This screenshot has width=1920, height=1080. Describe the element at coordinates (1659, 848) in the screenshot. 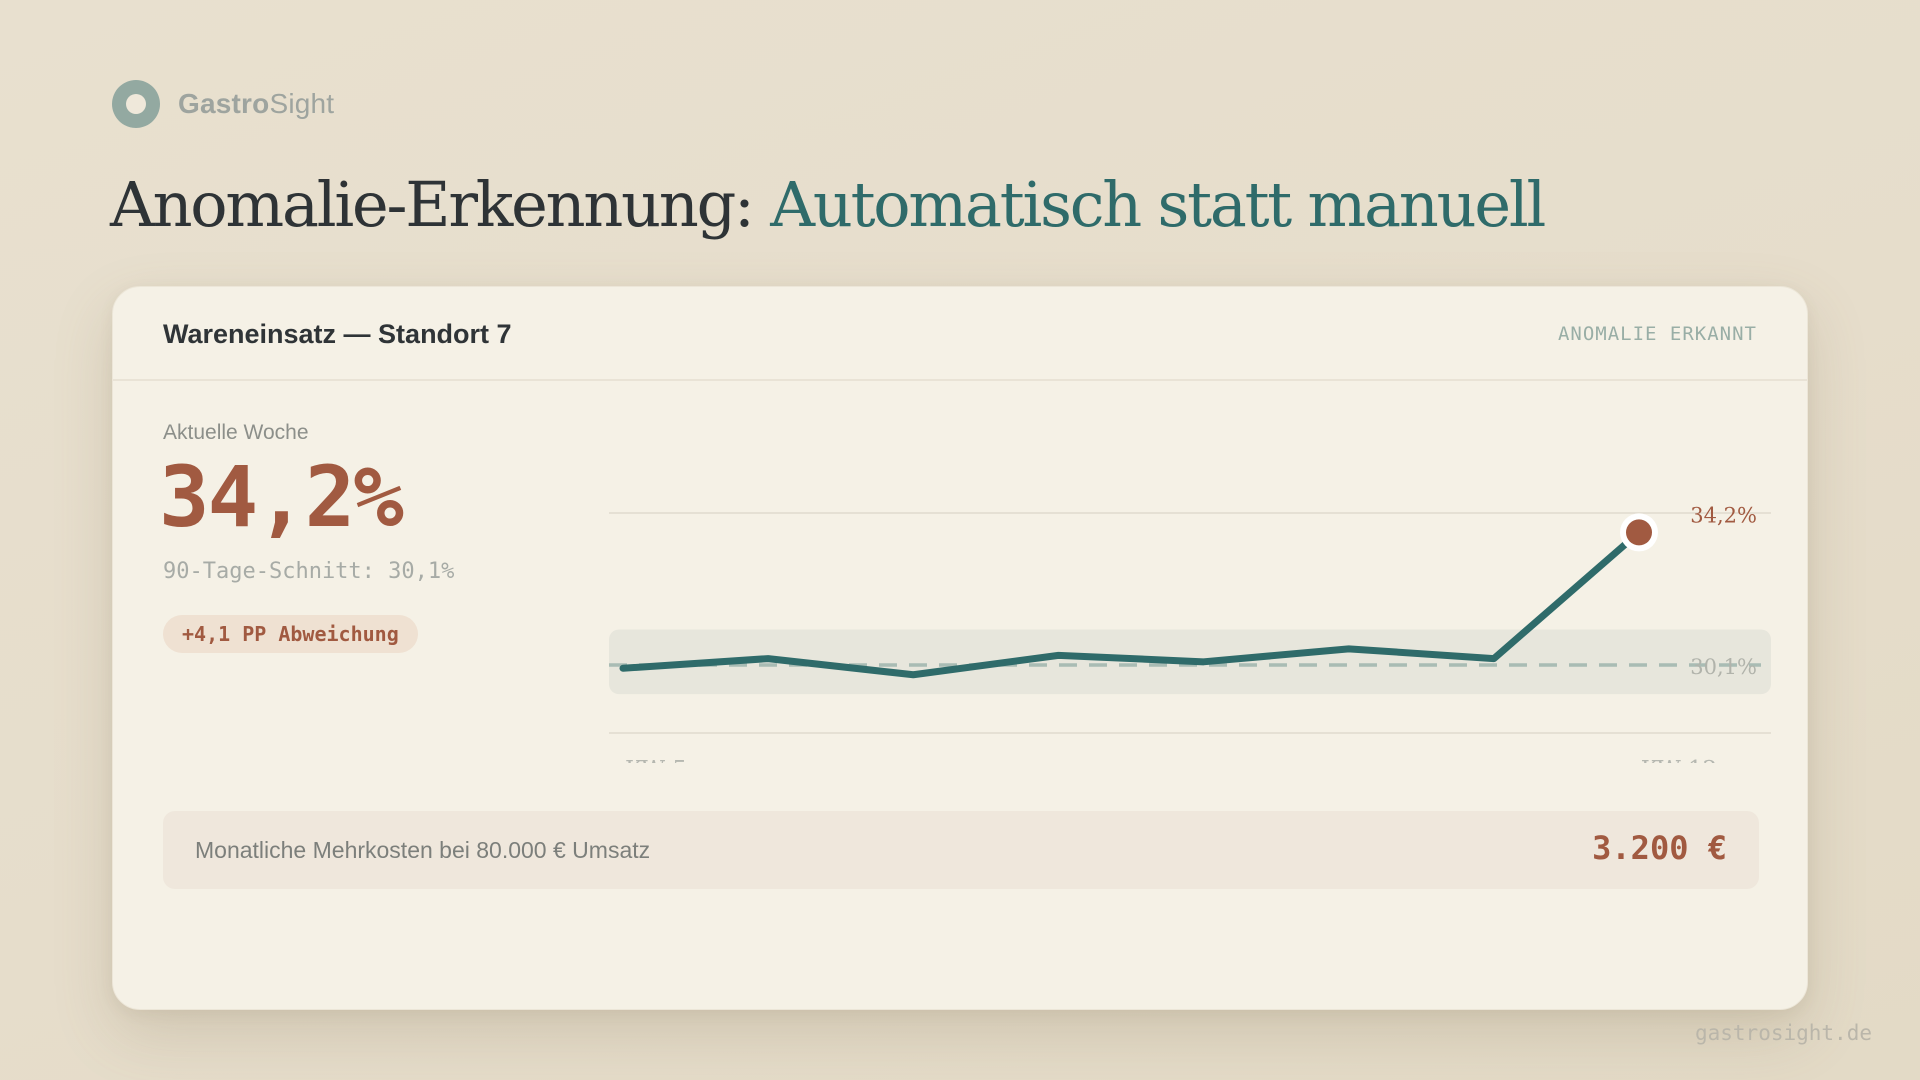

I see `cost-summary-value: 3.200 €` at that location.